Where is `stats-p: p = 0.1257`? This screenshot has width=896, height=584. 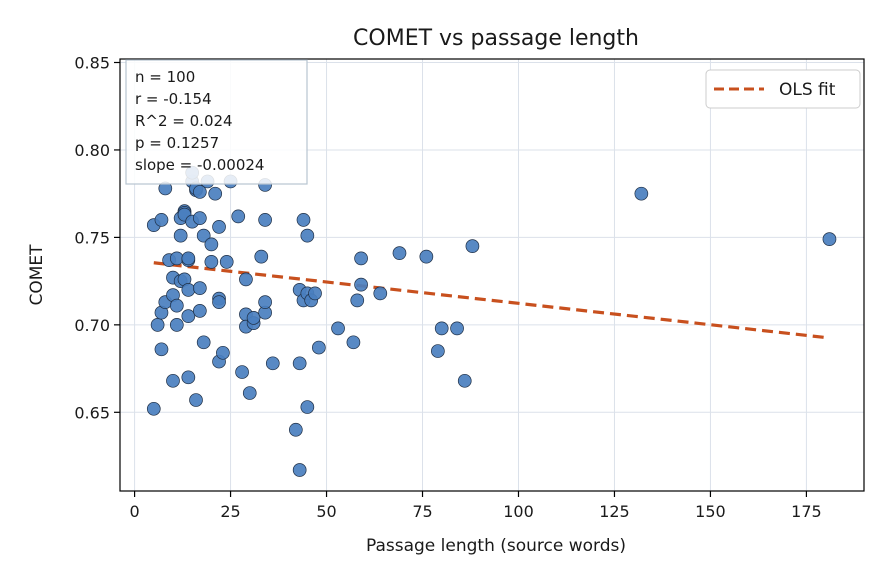 stats-p: p = 0.1257 is located at coordinates (177, 143).